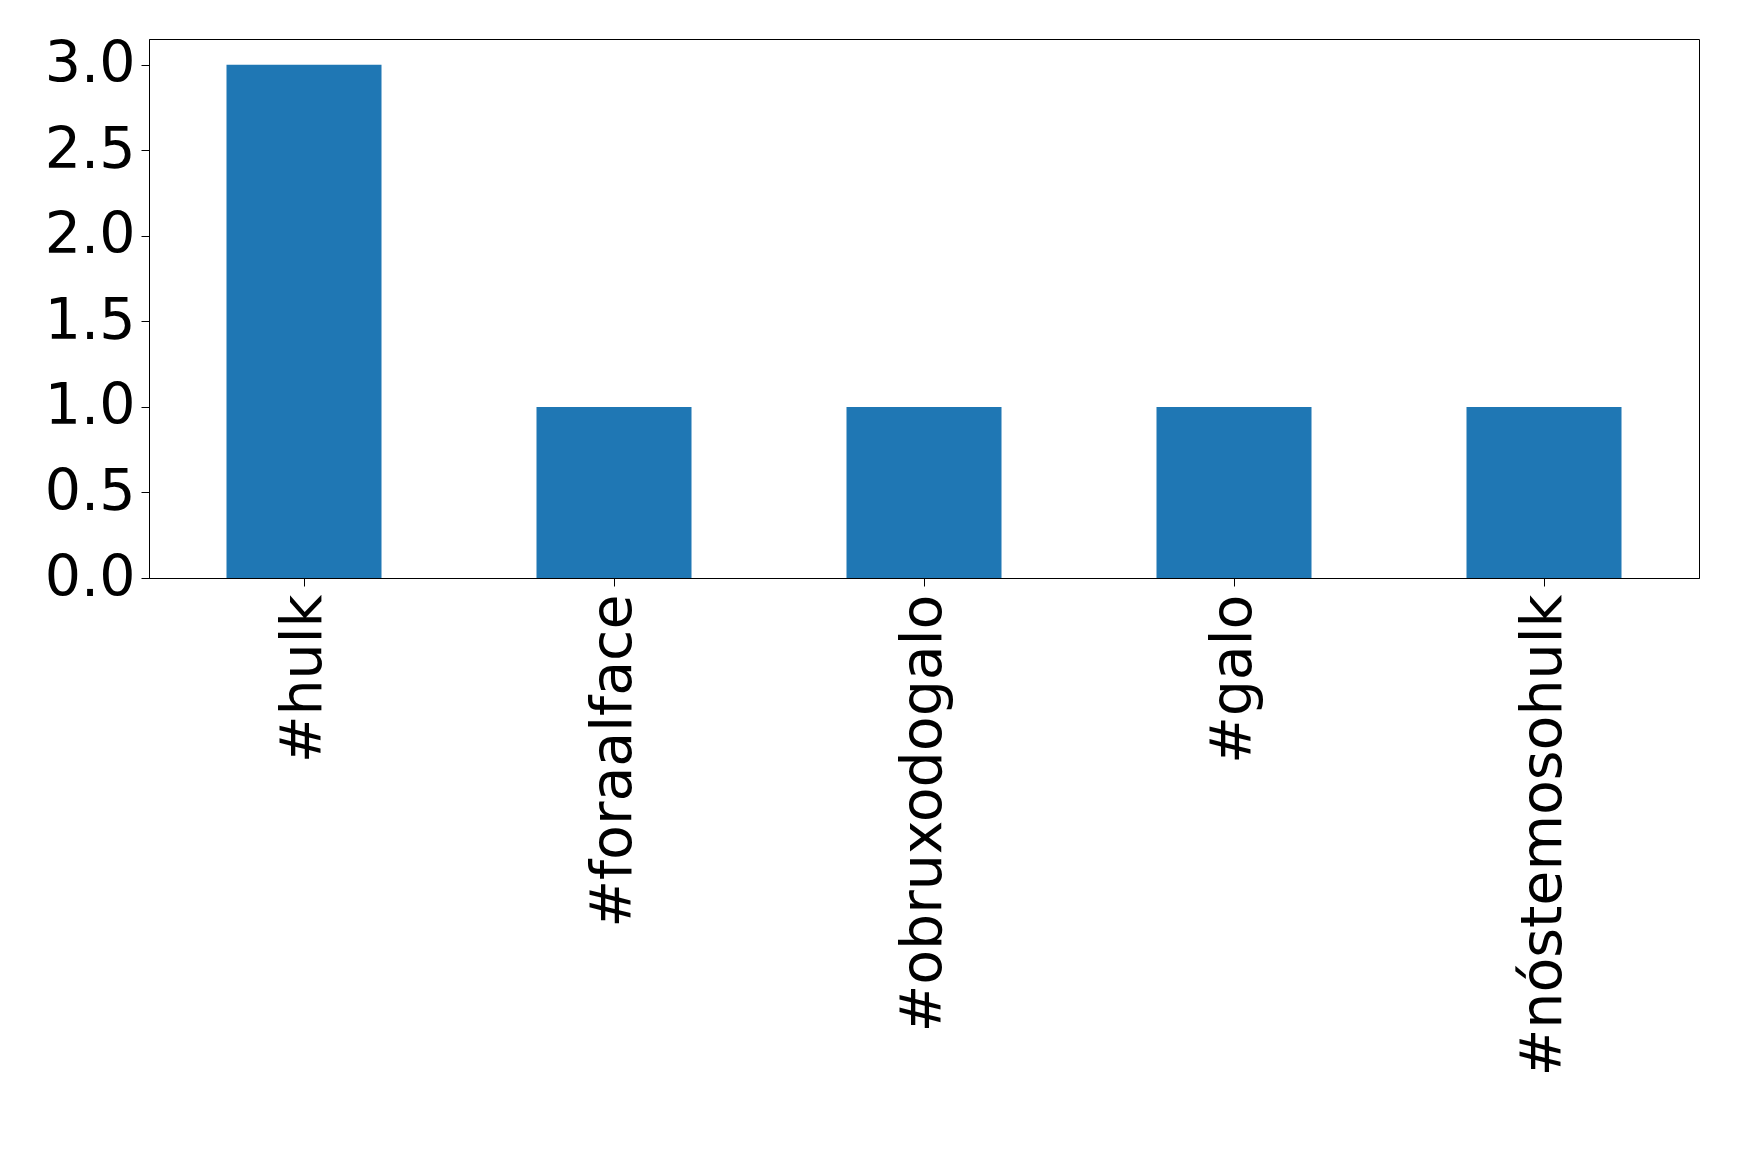 The image size is (1739, 1156). I want to click on x-tick-label: #obruxodogalo, so click(921, 813).